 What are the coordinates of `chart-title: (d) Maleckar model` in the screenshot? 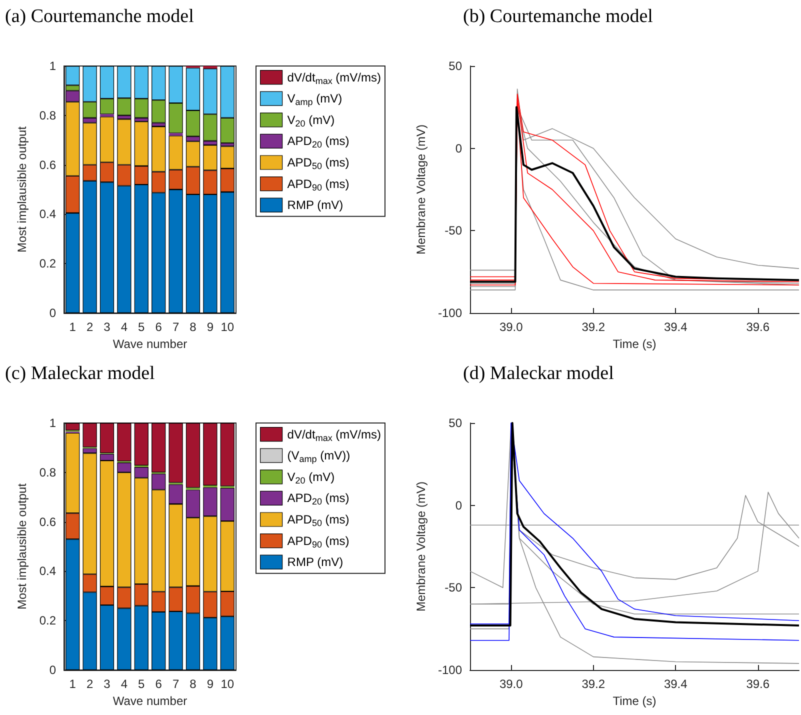 It's located at (538, 373).